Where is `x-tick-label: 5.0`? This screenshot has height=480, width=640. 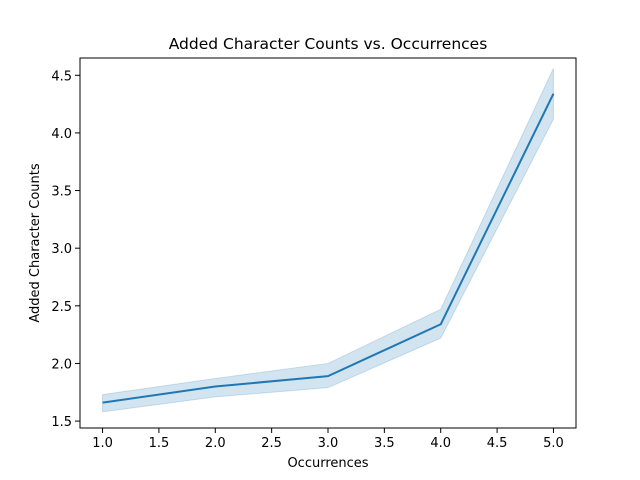
x-tick-label: 5.0 is located at coordinates (553, 443).